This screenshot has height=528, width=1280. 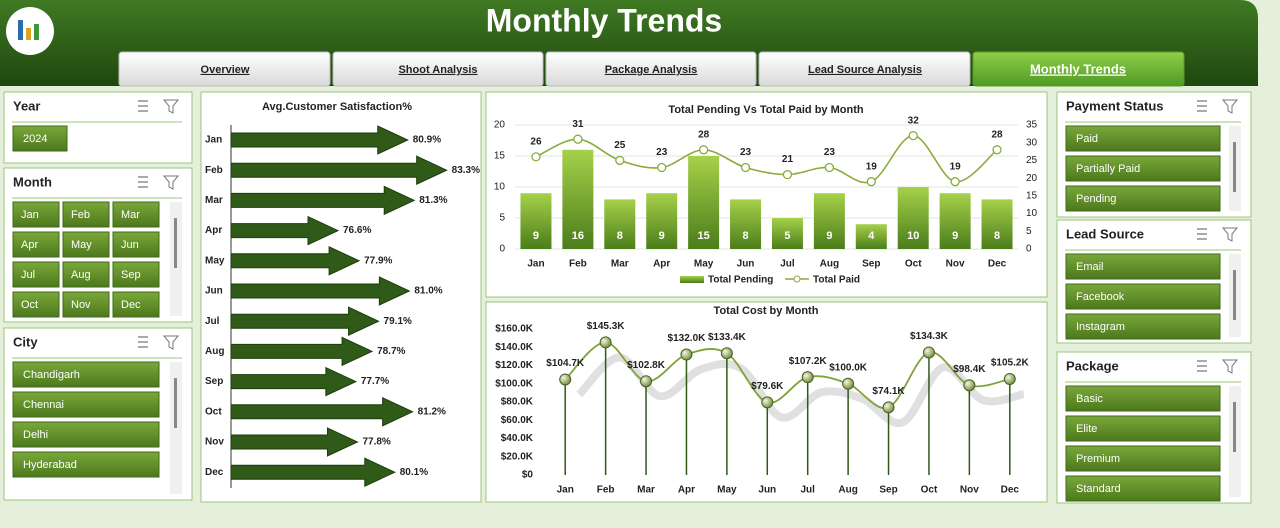 What do you see at coordinates (81, 275) in the screenshot?
I see `slicer-item: Aug` at bounding box center [81, 275].